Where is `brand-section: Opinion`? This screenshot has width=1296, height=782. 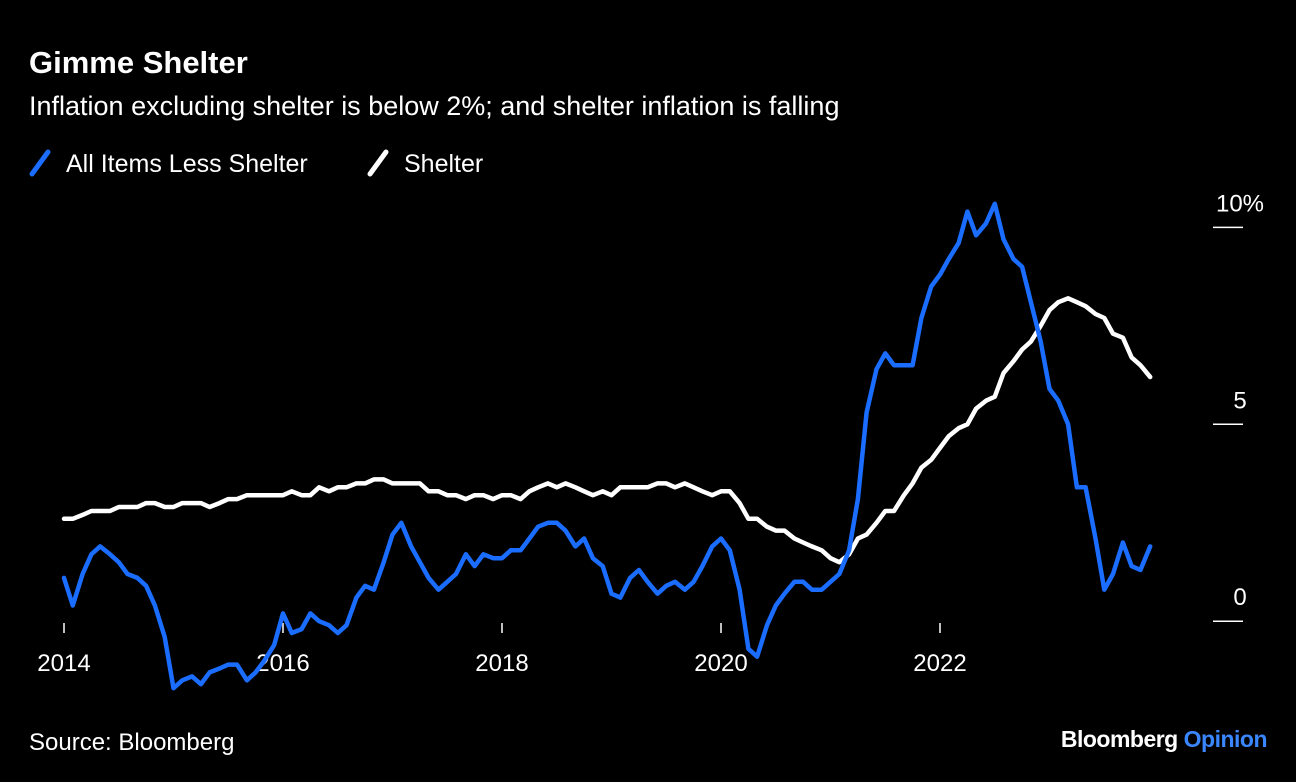 brand-section: Opinion is located at coordinates (1225, 739).